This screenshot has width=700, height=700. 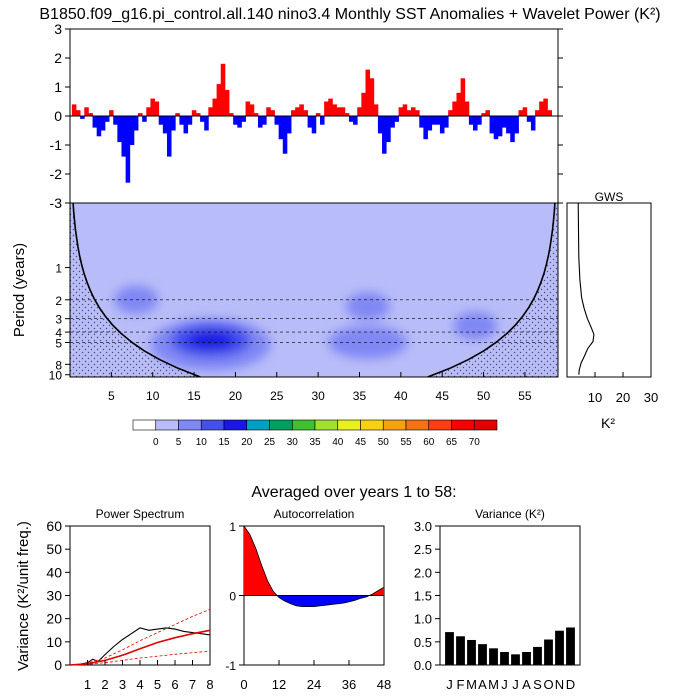 What do you see at coordinates (406, 442) in the screenshot?
I see `colorbar-label: 55` at bounding box center [406, 442].